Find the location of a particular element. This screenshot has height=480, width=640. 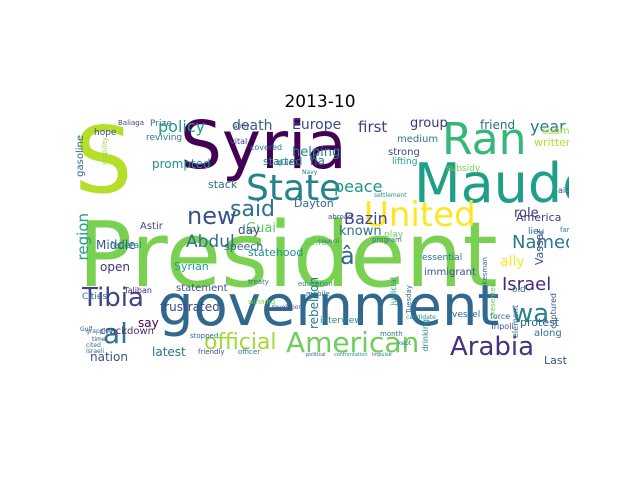

cloud-word-syria: Syria is located at coordinates (263, 150).